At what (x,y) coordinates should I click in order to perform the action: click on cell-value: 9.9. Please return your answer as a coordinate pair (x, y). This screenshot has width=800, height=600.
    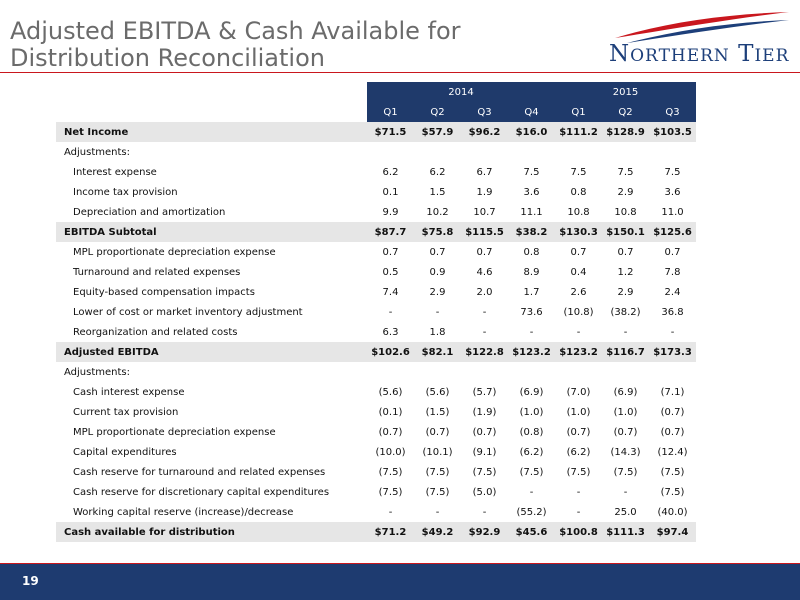
    Looking at the image, I should click on (390, 212).